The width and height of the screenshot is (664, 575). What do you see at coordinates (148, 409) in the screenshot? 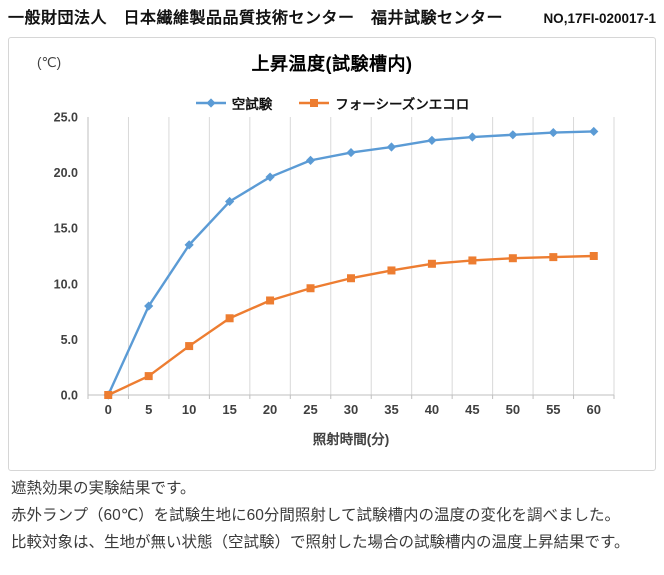
I see `x-tick-label: 5` at bounding box center [148, 409].